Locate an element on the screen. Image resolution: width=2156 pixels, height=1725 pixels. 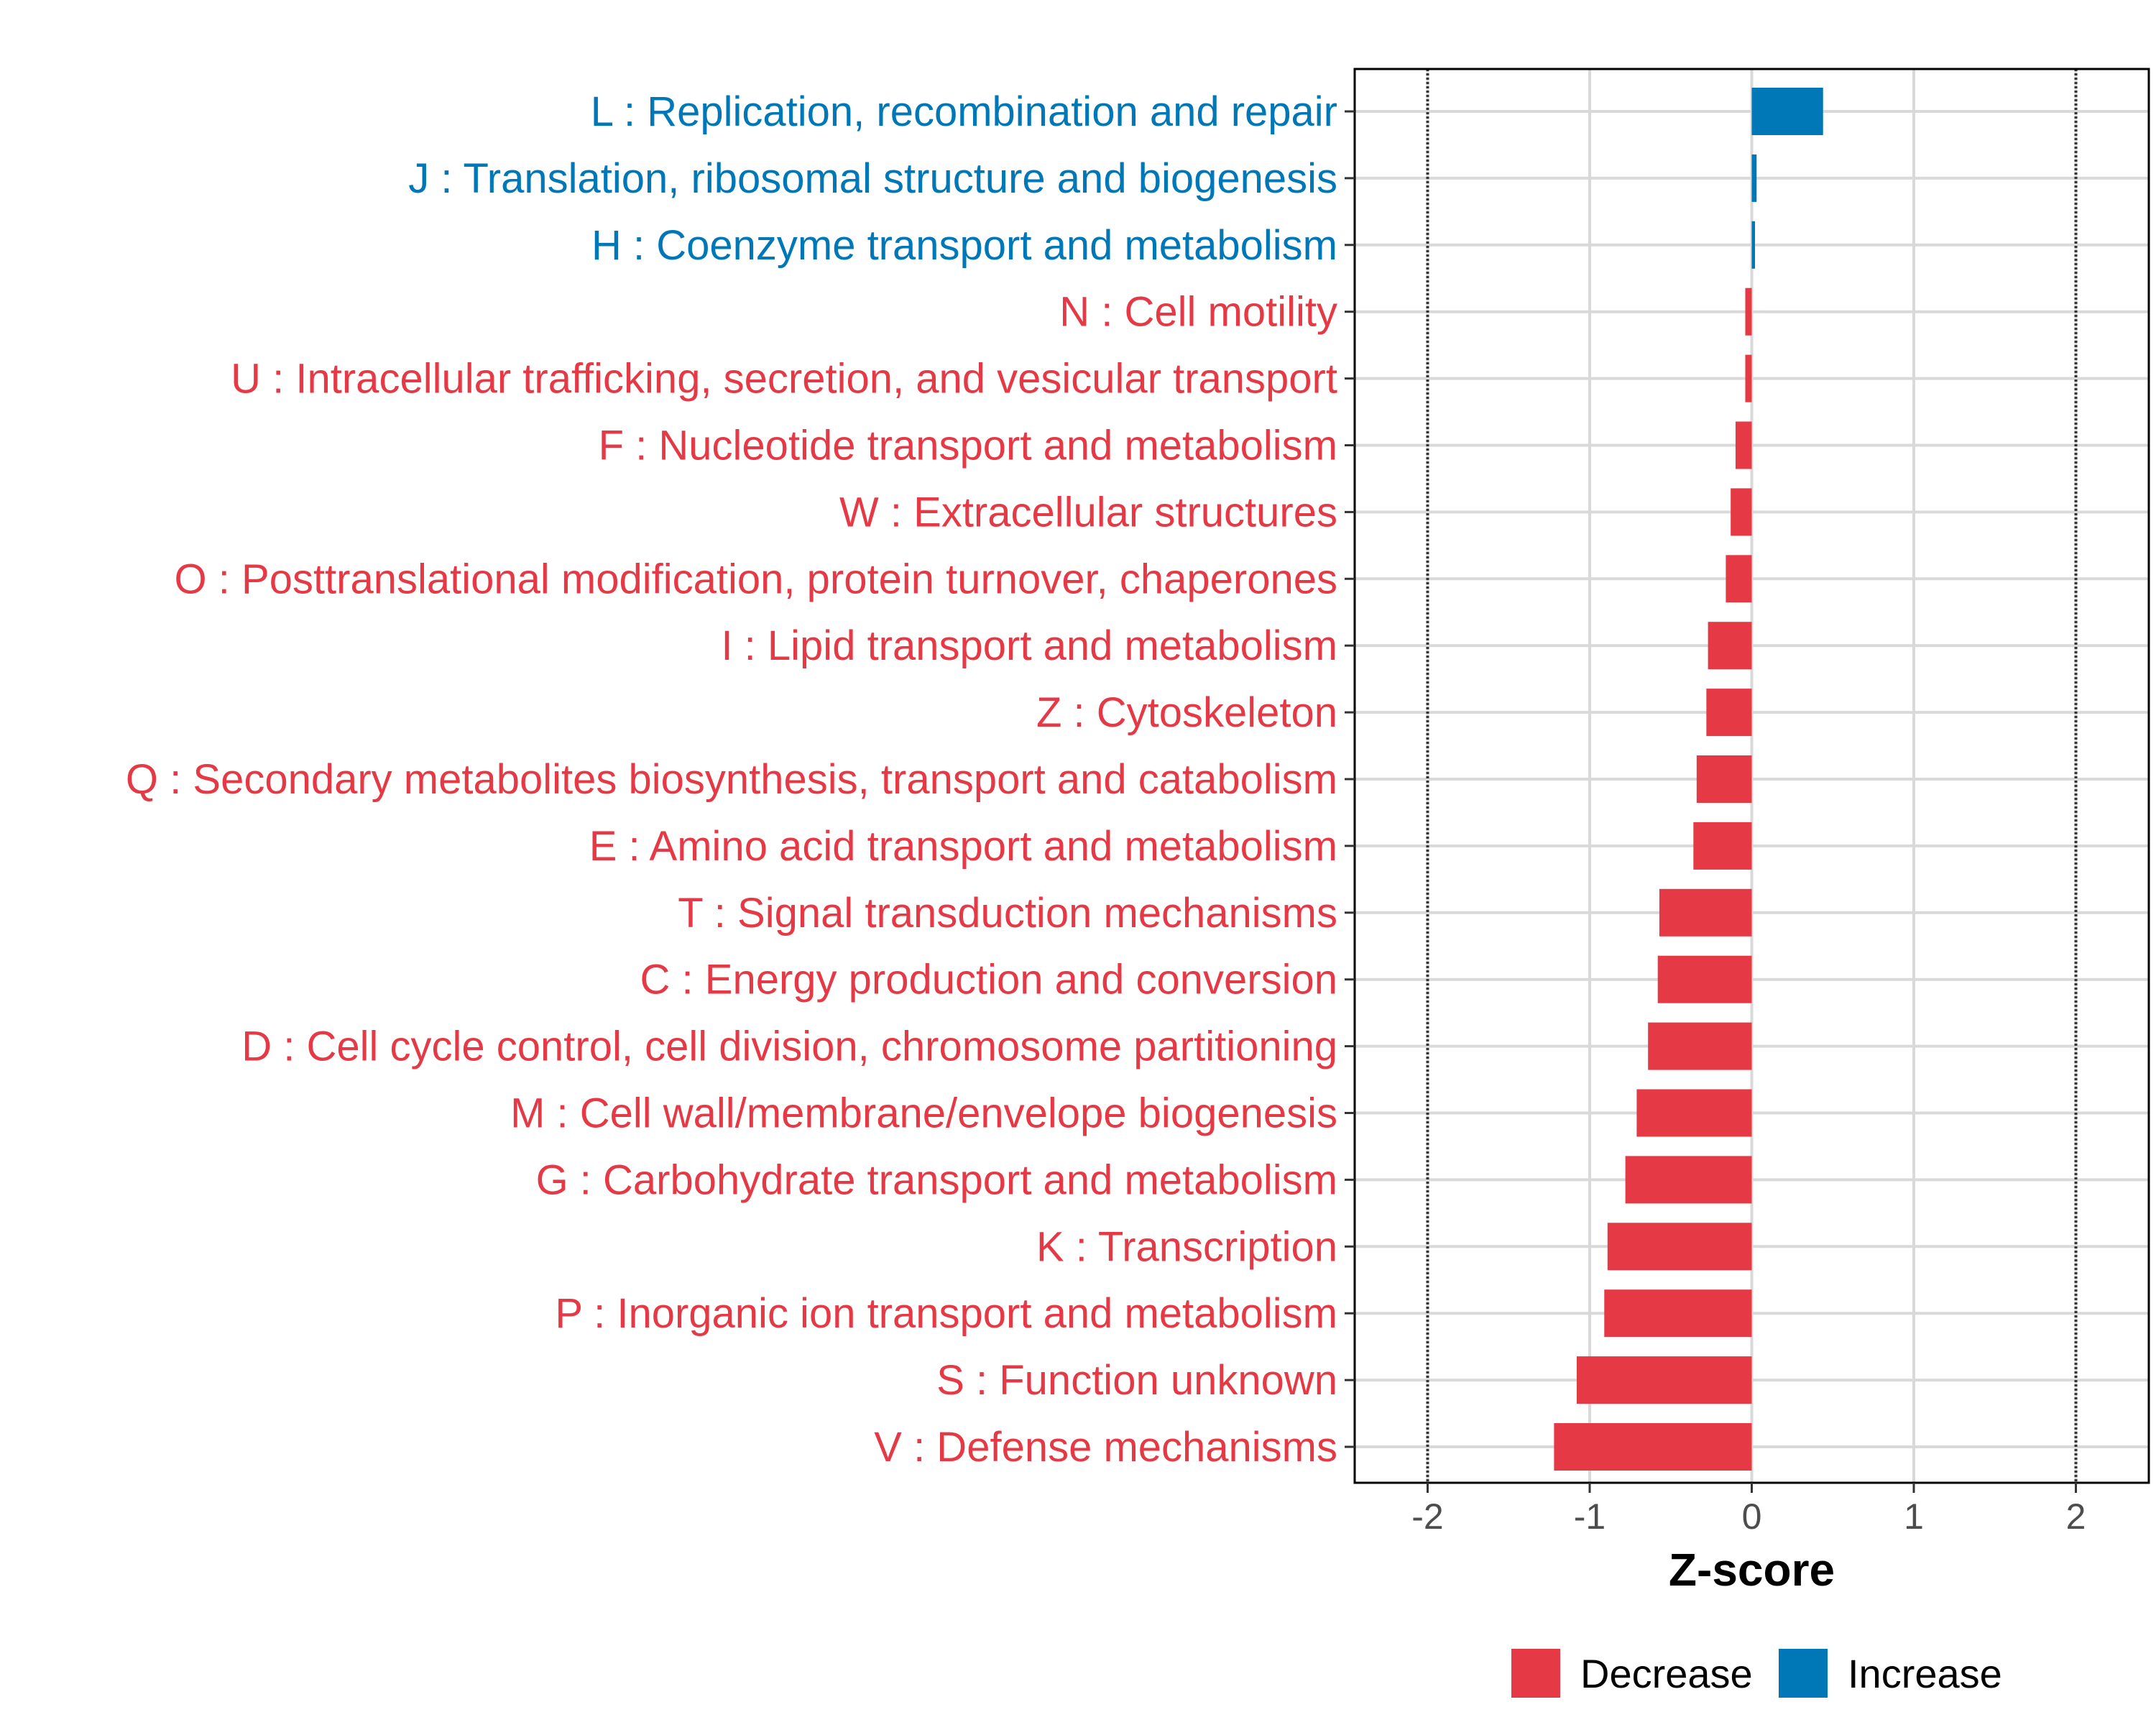
bar-n is located at coordinates (1748, 312).